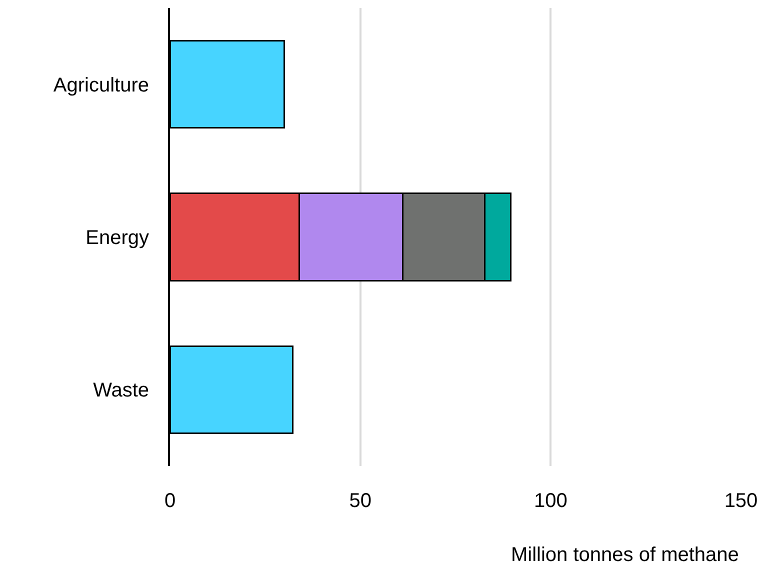 This screenshot has width=773, height=571. Describe the element at coordinates (121, 391) in the screenshot. I see `y-tick-label: Waste` at that location.